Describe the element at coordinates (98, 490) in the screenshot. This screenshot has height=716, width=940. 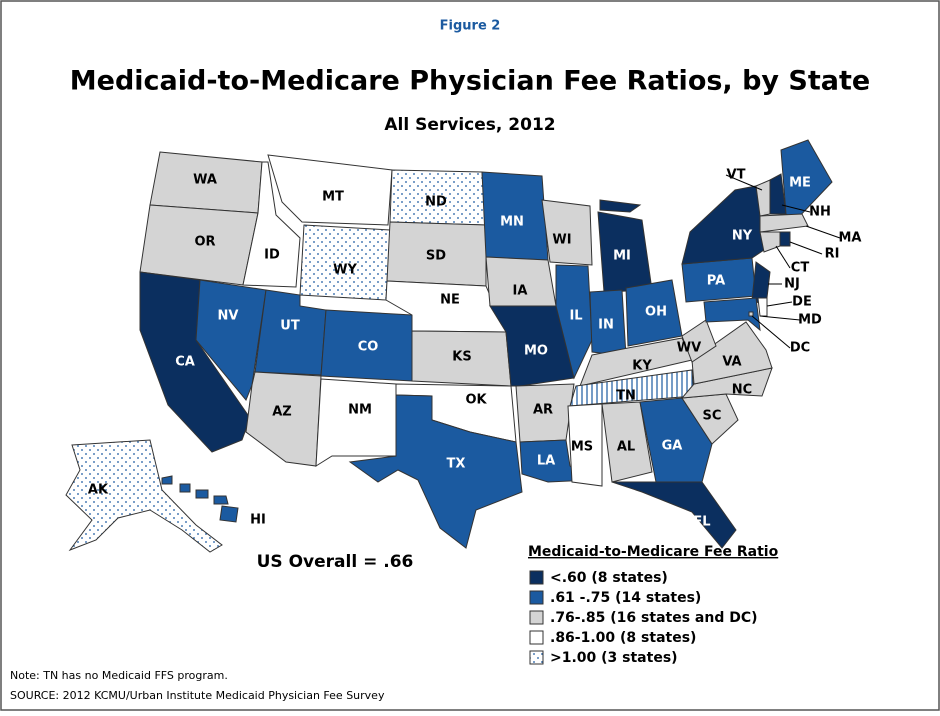
I see `state-label: AK` at that location.